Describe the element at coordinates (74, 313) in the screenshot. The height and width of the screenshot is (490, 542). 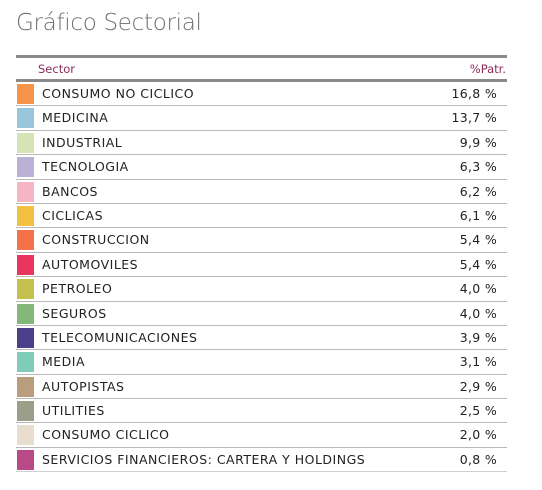
I see `sector-label: SEGUROS` at that location.